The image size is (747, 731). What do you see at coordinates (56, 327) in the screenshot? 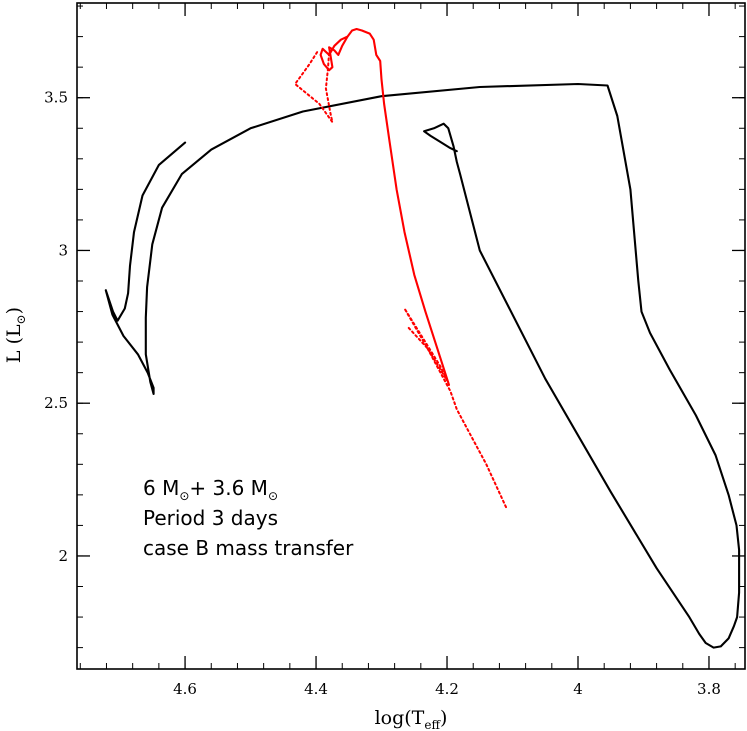
I see `y-tick-labels: 2 2.5 3 3.5` at bounding box center [56, 327].